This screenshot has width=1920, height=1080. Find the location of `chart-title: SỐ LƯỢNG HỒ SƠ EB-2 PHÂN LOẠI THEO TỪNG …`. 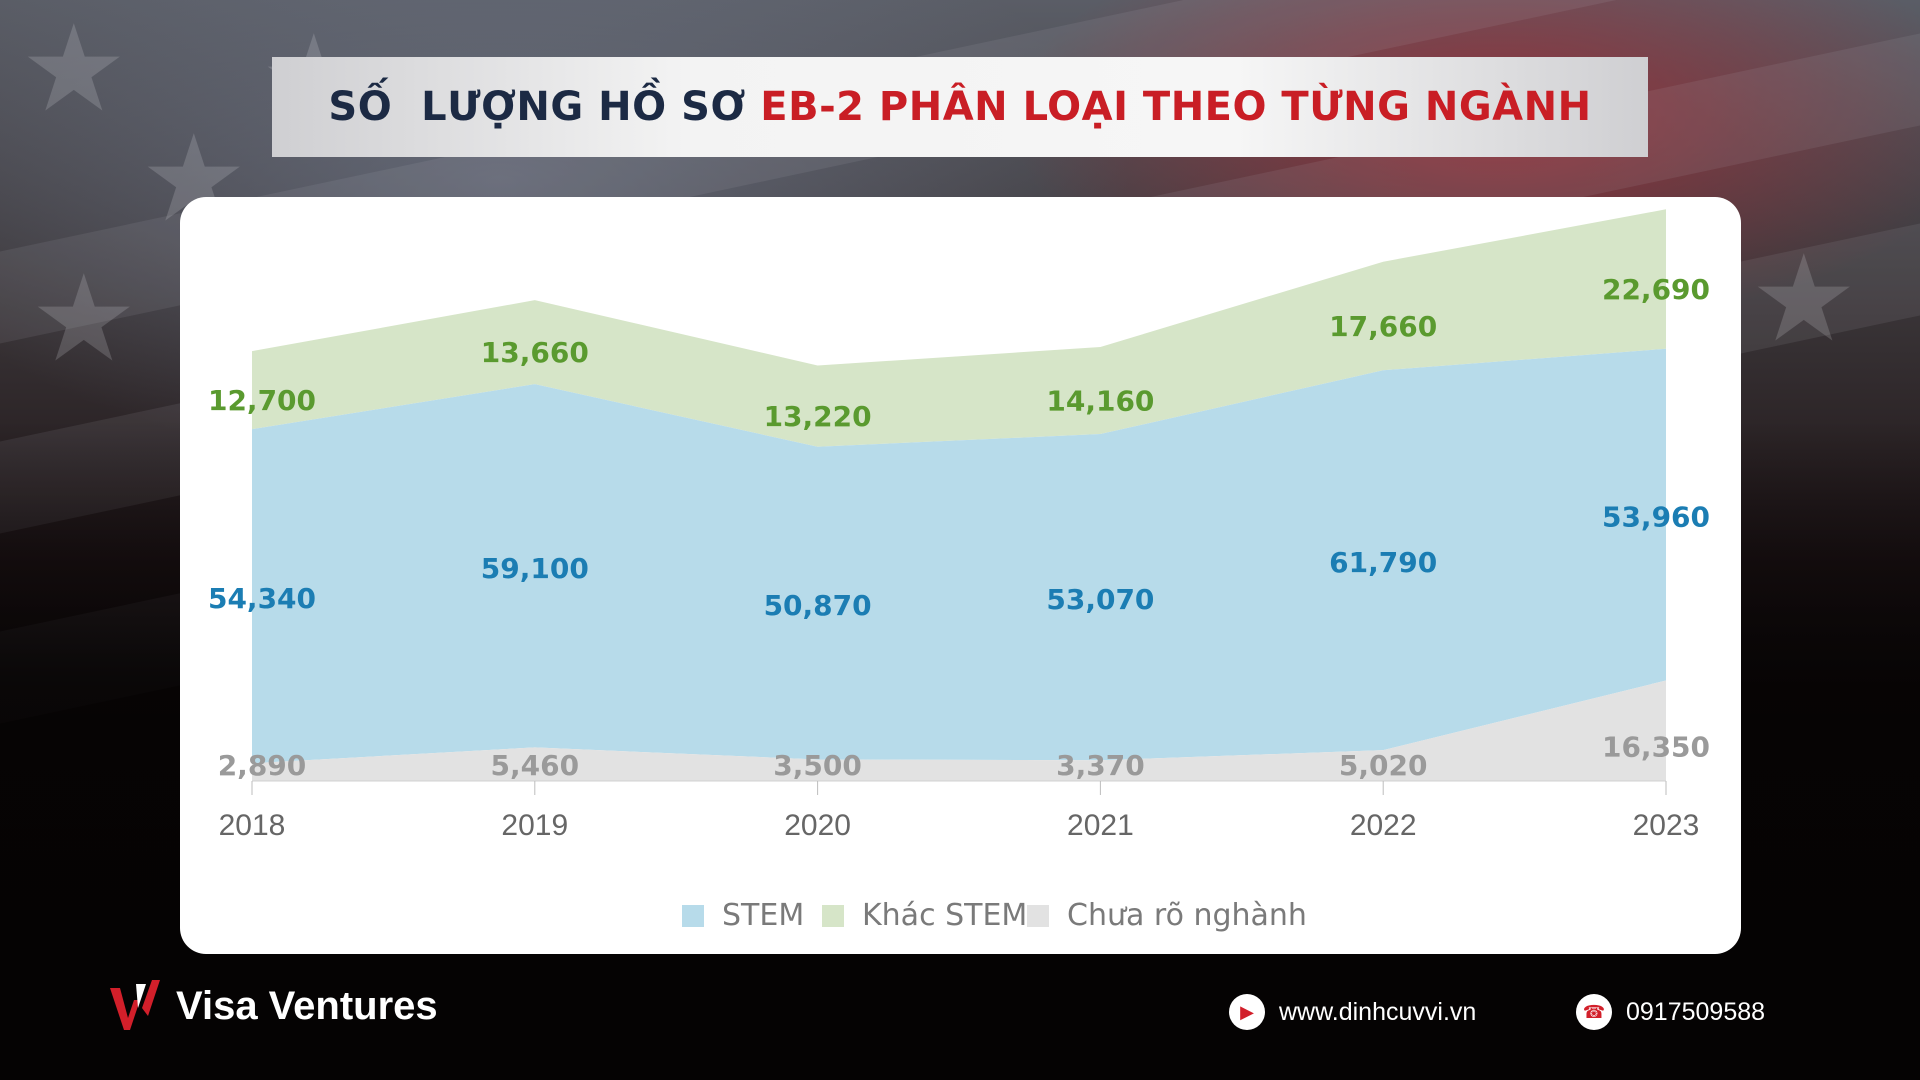

chart-title: SỐ LƯỢNG HỒ SƠ EB-2 PHÂN LOẠI THEO TỪNG … is located at coordinates (960, 107).